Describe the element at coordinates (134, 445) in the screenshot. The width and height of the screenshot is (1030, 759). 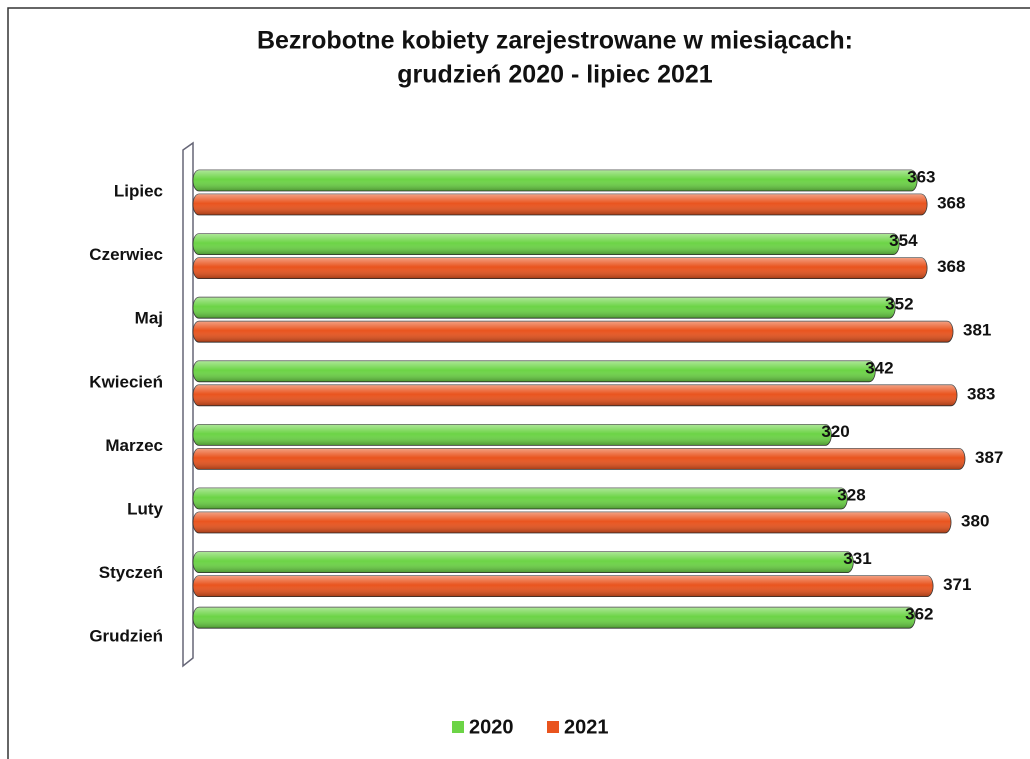
I see `category-label: Marzec` at that location.